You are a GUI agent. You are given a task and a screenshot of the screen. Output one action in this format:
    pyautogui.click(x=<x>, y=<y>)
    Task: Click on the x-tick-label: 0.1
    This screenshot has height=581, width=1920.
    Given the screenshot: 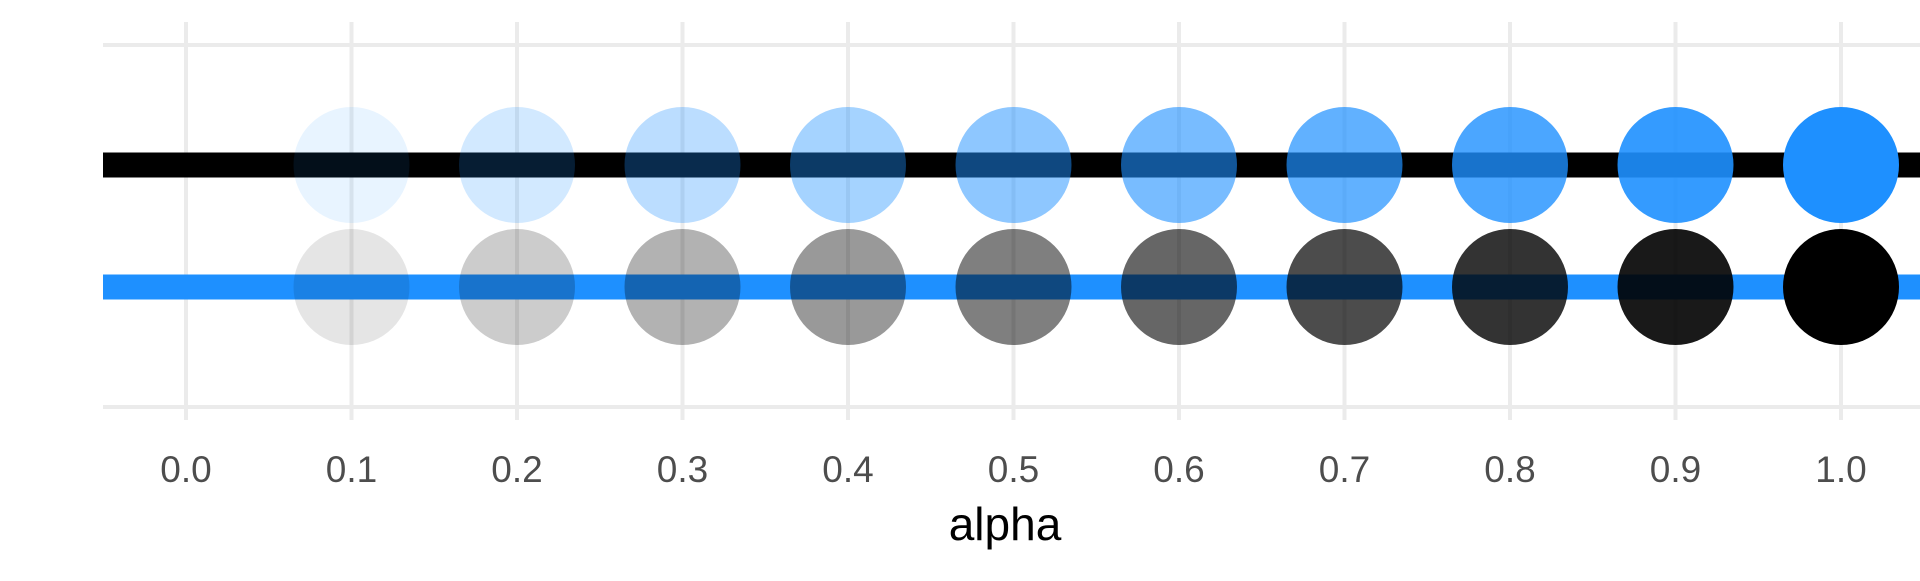 What is the action you would take?
    pyautogui.click(x=351, y=469)
    